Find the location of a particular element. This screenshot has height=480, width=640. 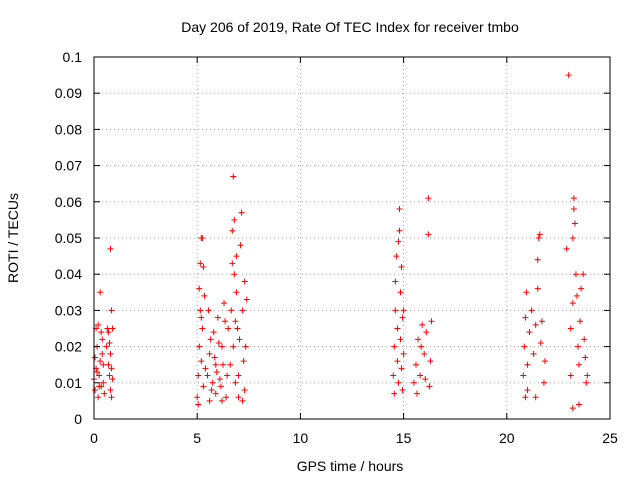

x-tick-label: 5 is located at coordinates (197, 438).